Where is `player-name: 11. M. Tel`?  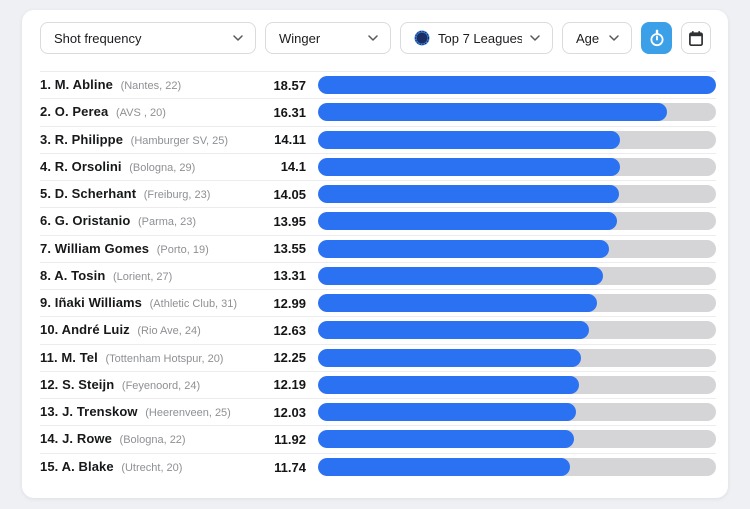
player-name: 11. M. Tel is located at coordinates (69, 357).